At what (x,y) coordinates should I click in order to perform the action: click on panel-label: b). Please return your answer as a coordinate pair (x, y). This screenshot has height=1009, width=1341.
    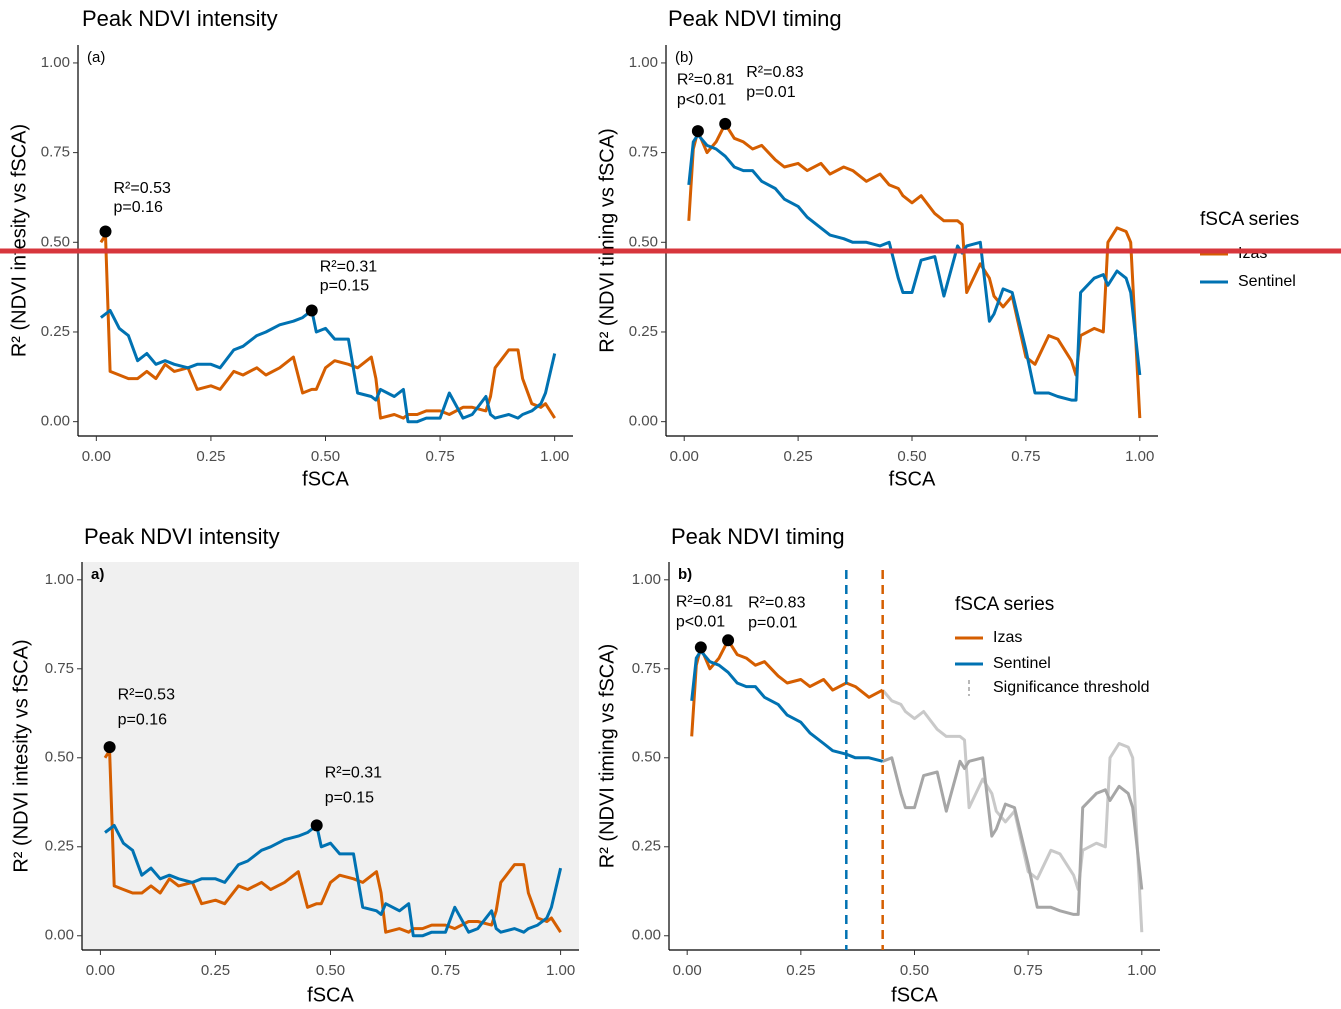
    Looking at the image, I should click on (685, 574).